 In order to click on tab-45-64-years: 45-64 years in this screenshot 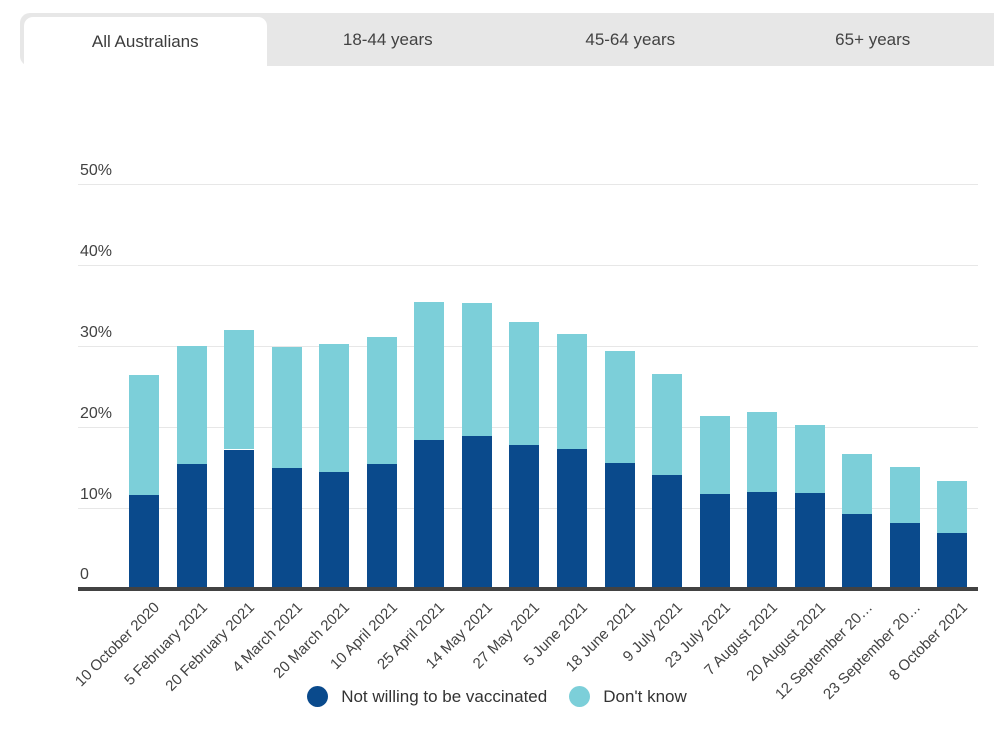, I will do `click(630, 39)`.